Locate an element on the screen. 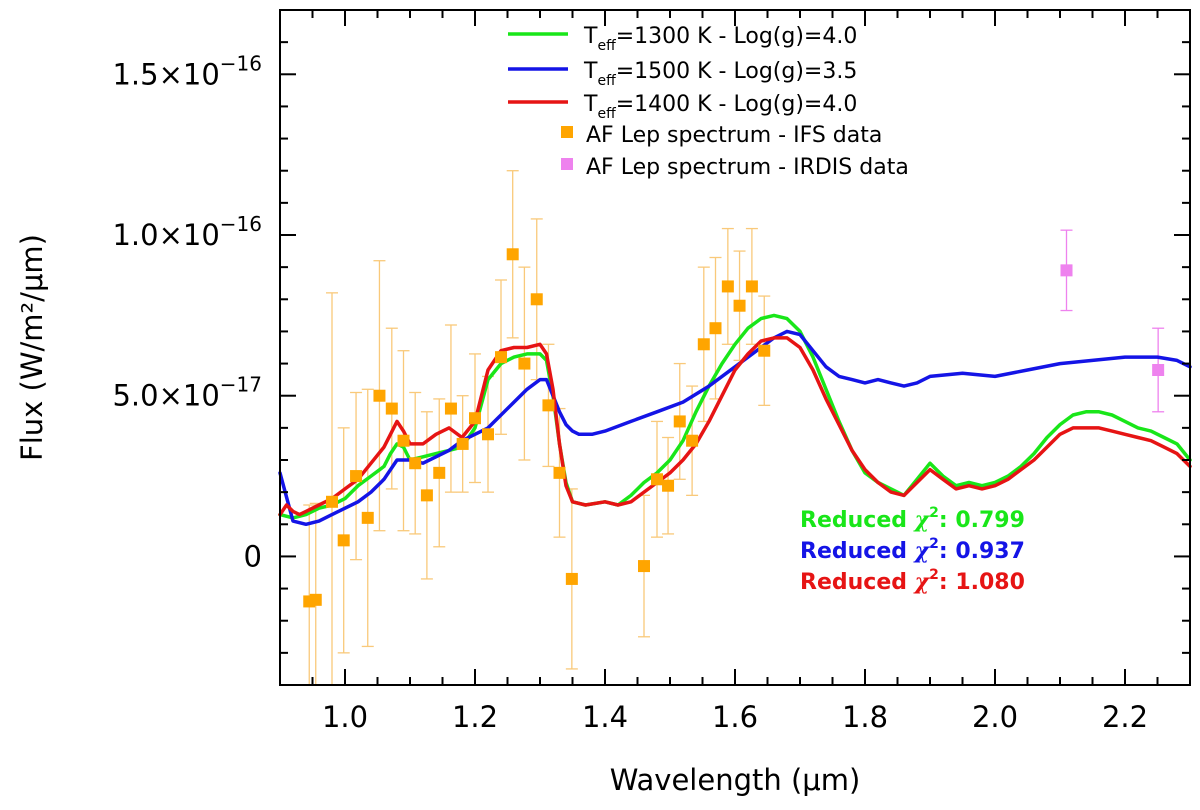  y-axis-title: Flux (W/m²/μm) is located at coordinates (32, 347).